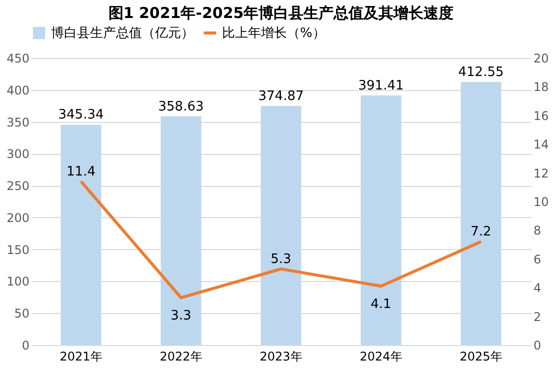  What do you see at coordinates (18, 90) in the screenshot?
I see `y-tick-label: 400` at bounding box center [18, 90].